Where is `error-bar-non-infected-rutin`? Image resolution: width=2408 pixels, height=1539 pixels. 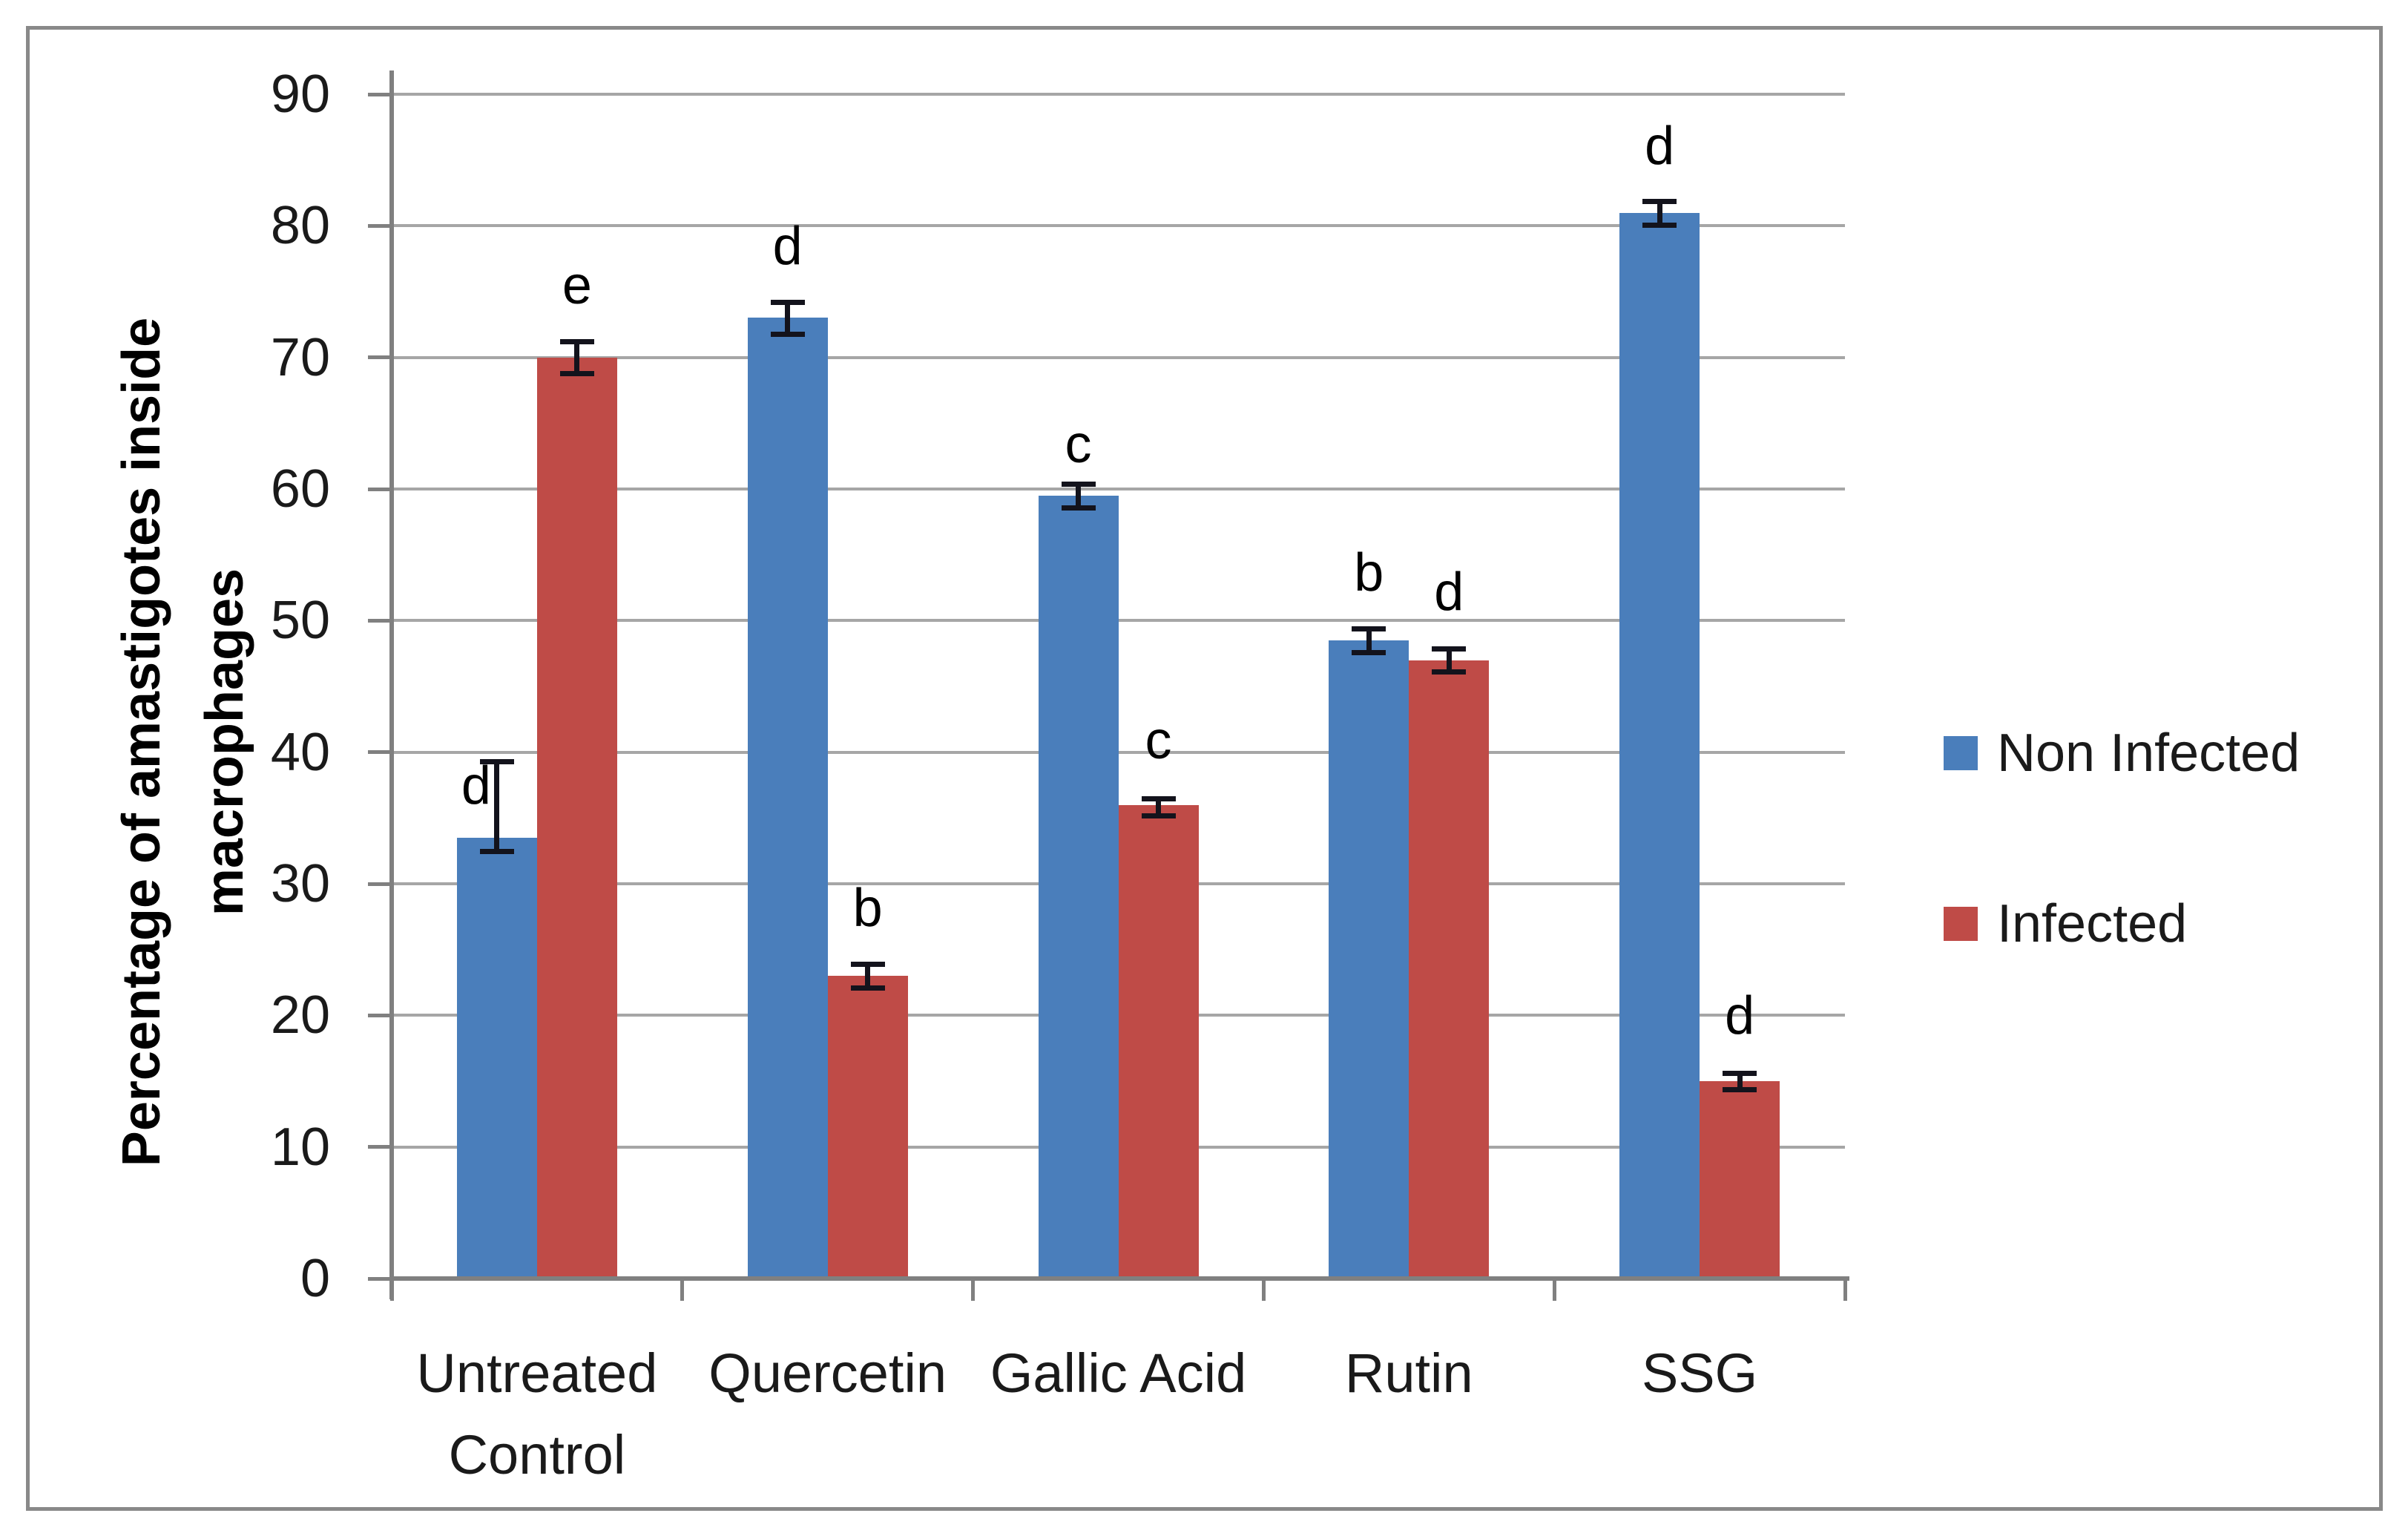
error-bar-non-infected-rutin is located at coordinates (1369, 640).